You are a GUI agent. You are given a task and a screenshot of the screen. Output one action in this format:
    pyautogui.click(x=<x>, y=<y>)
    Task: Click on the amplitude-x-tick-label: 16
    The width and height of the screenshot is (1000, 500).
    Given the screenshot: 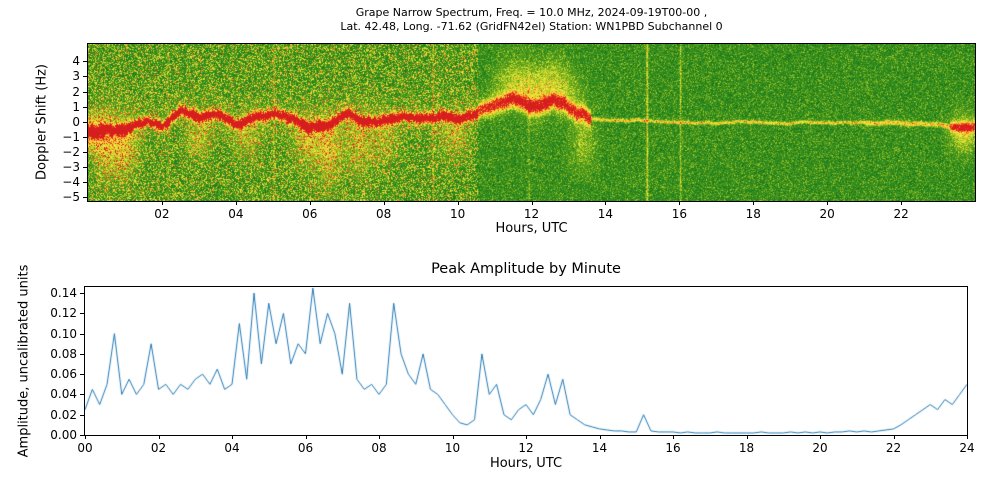 What is the action you would take?
    pyautogui.click(x=673, y=448)
    